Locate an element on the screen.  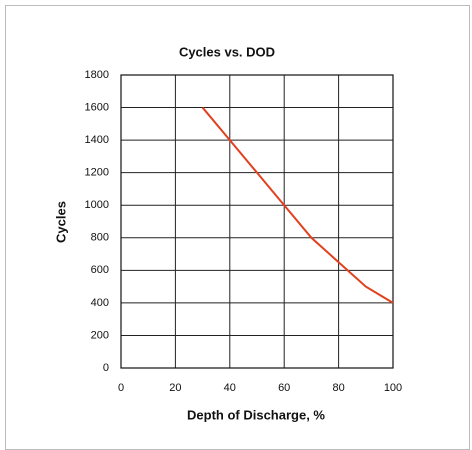
x-tick-label: 20 is located at coordinates (175, 388).